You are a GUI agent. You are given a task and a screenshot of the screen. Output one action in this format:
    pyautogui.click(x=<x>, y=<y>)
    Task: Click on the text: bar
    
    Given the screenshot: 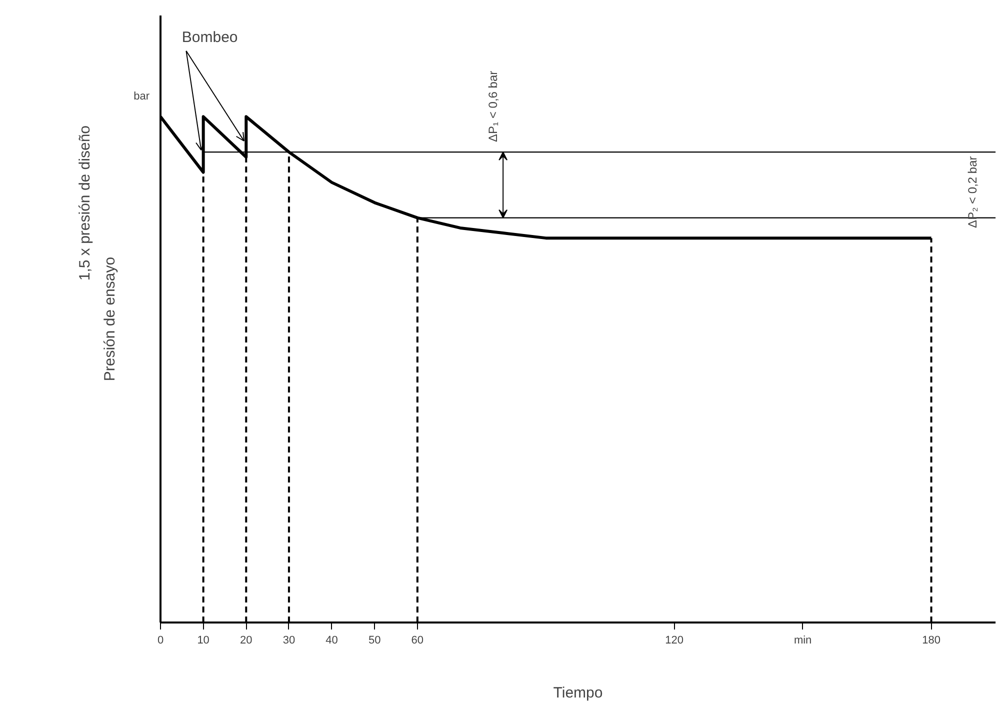 What is the action you would take?
    pyautogui.click(x=142, y=96)
    